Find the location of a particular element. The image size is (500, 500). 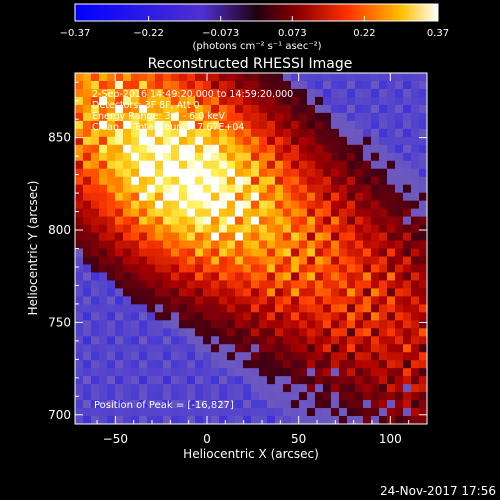

annotation-time-range: 2-Sep-2016 14:49:20.000 to 14:59:20.000 is located at coordinates (192, 94).